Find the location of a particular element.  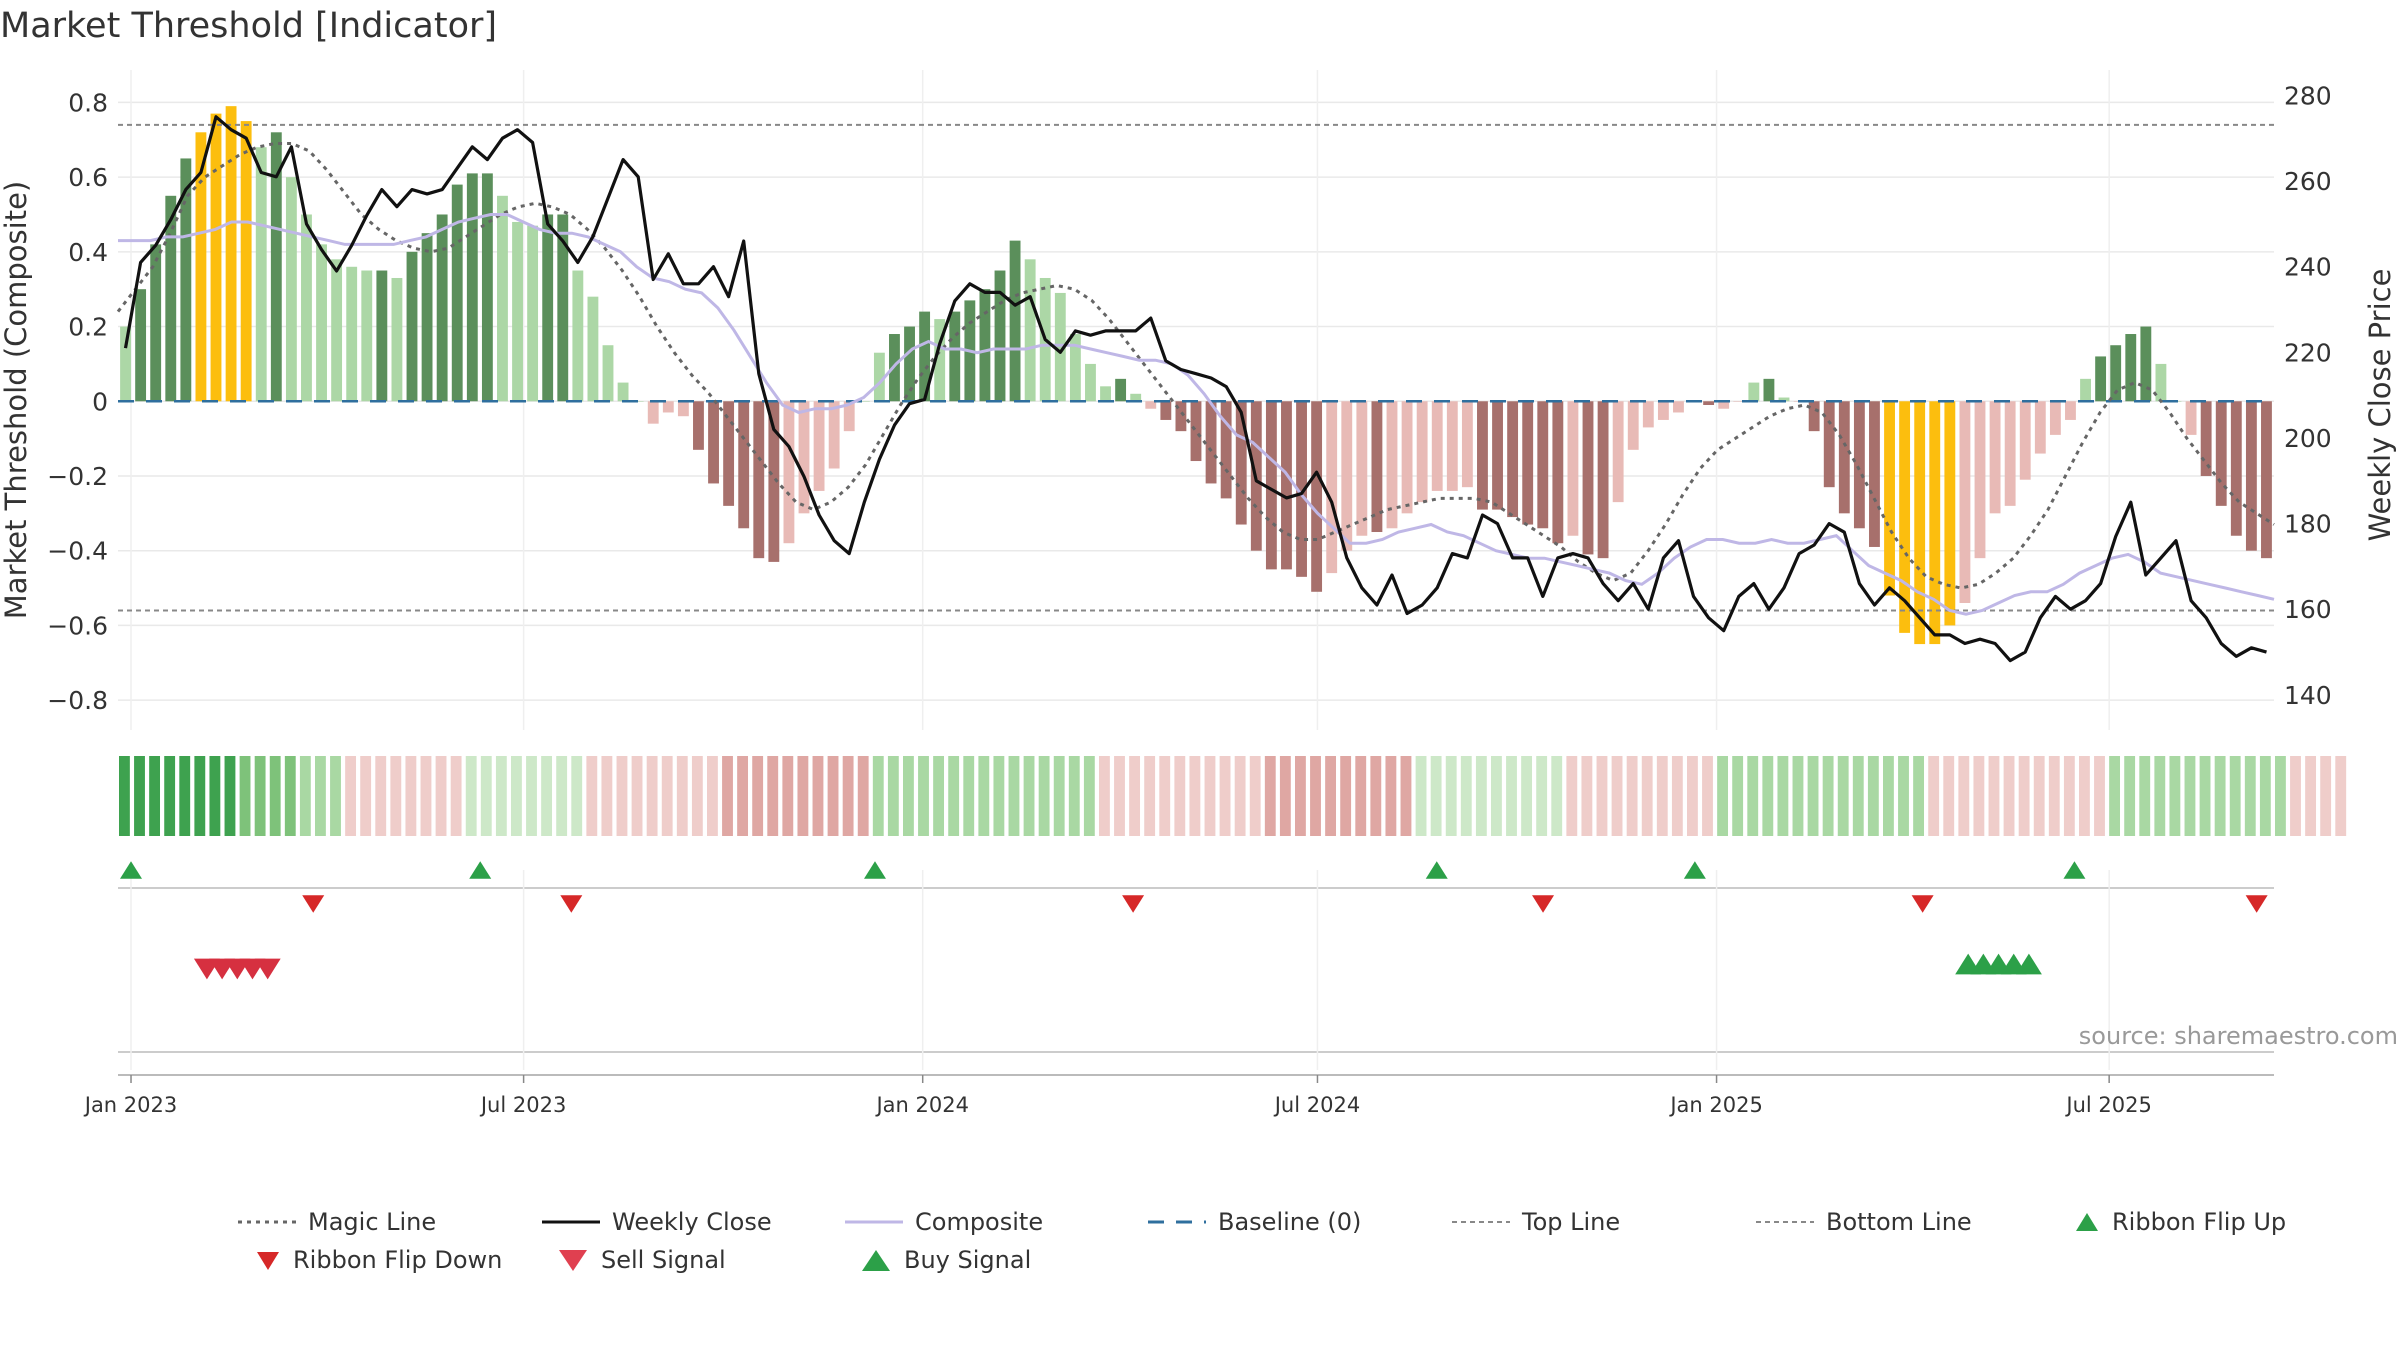

legend-weekly-close: Weekly Close is located at coordinates (657, 1222).